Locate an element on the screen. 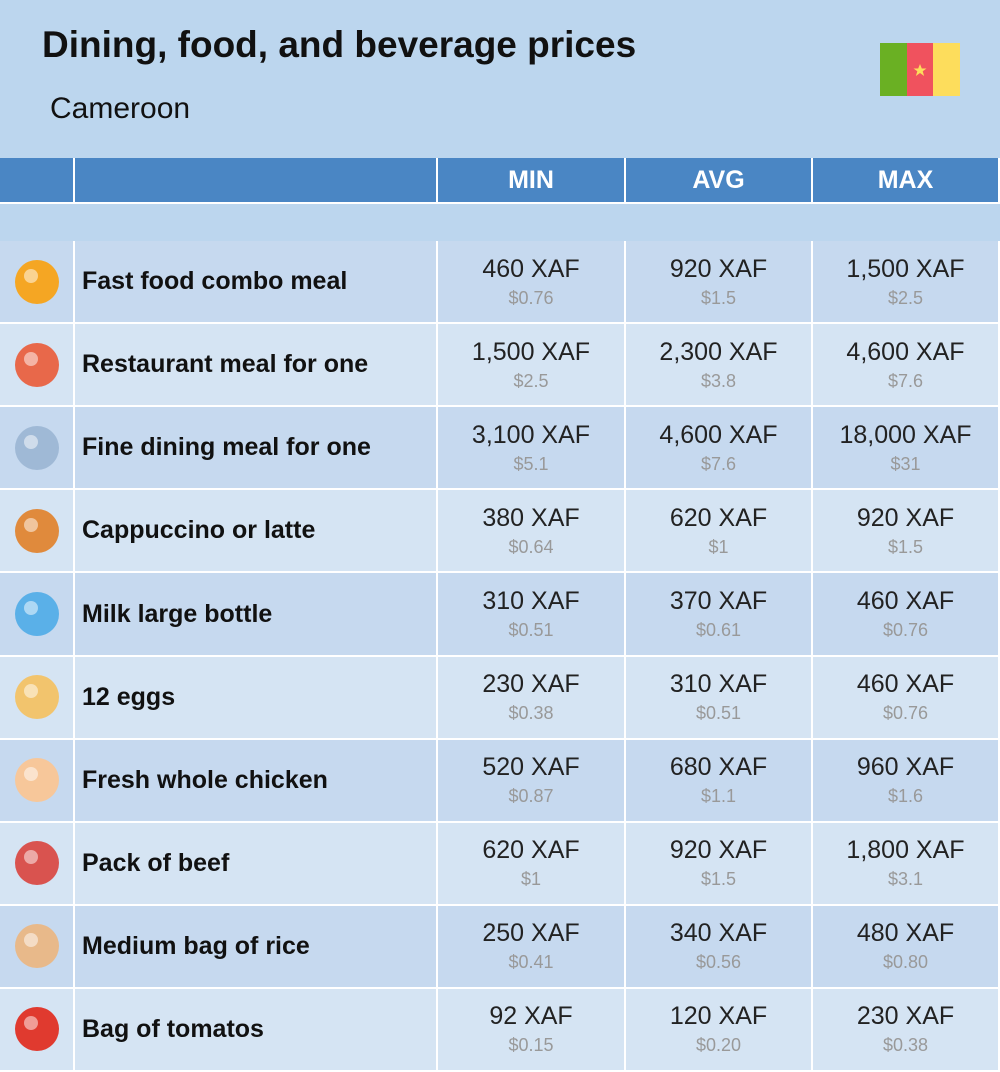  flag is located at coordinates (920, 69).